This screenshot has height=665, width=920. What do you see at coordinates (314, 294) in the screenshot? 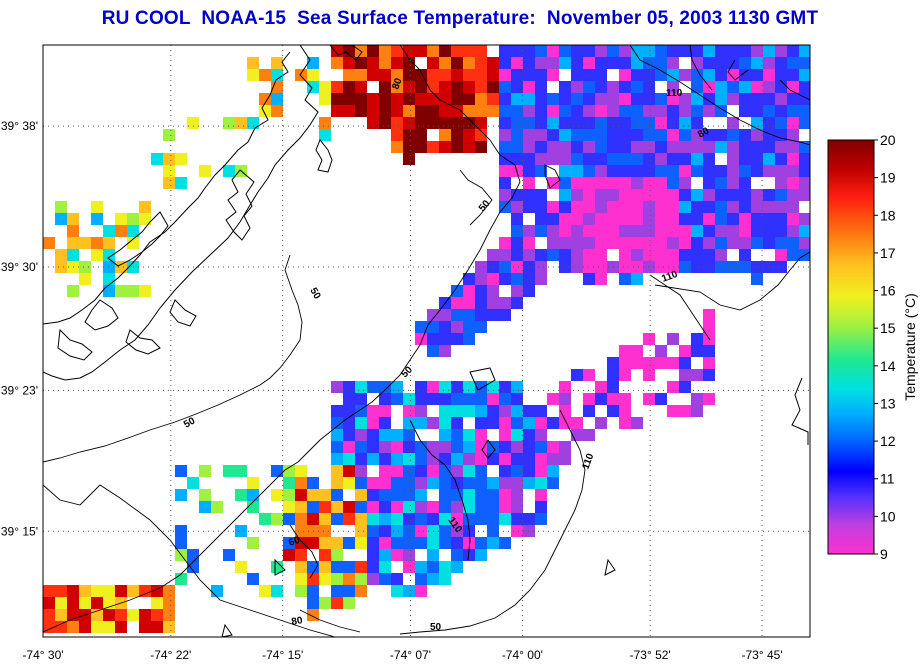
I see `contour-label: 50` at bounding box center [314, 294].